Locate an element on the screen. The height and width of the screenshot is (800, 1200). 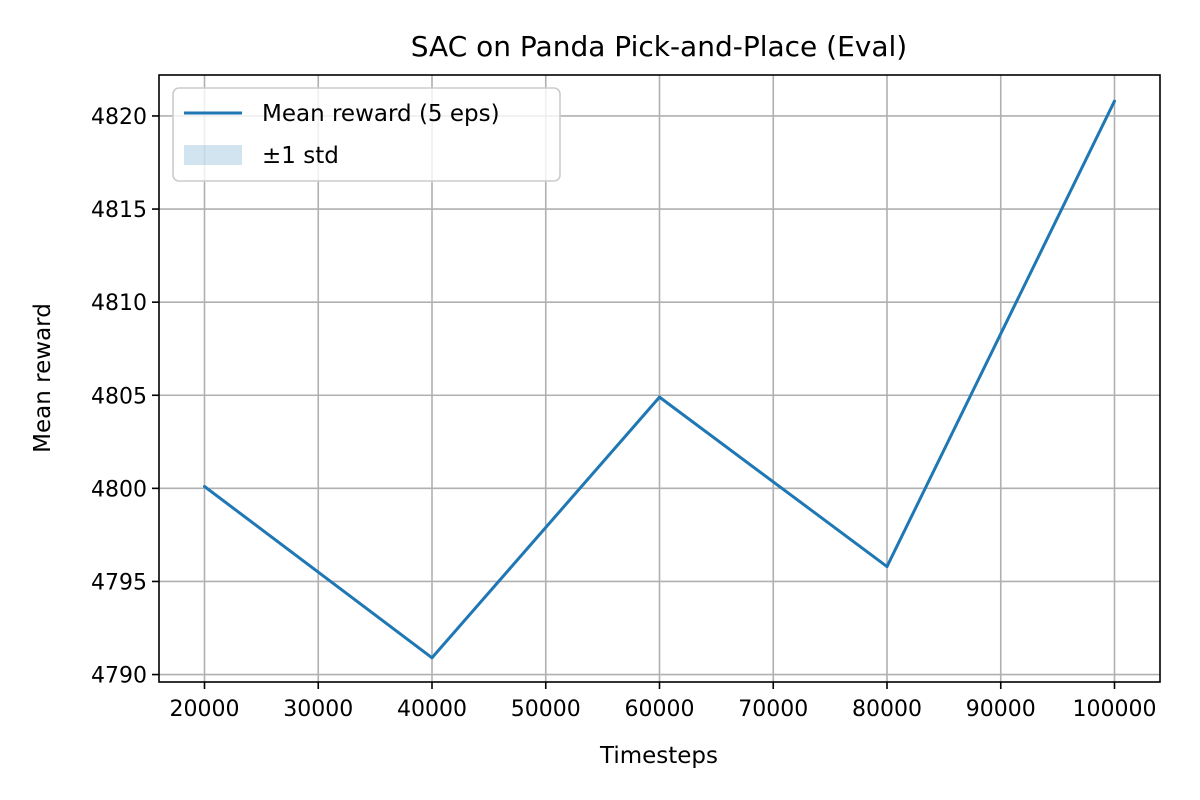
legend: Mean reward (5 eps) ±1 std is located at coordinates (366, 134).